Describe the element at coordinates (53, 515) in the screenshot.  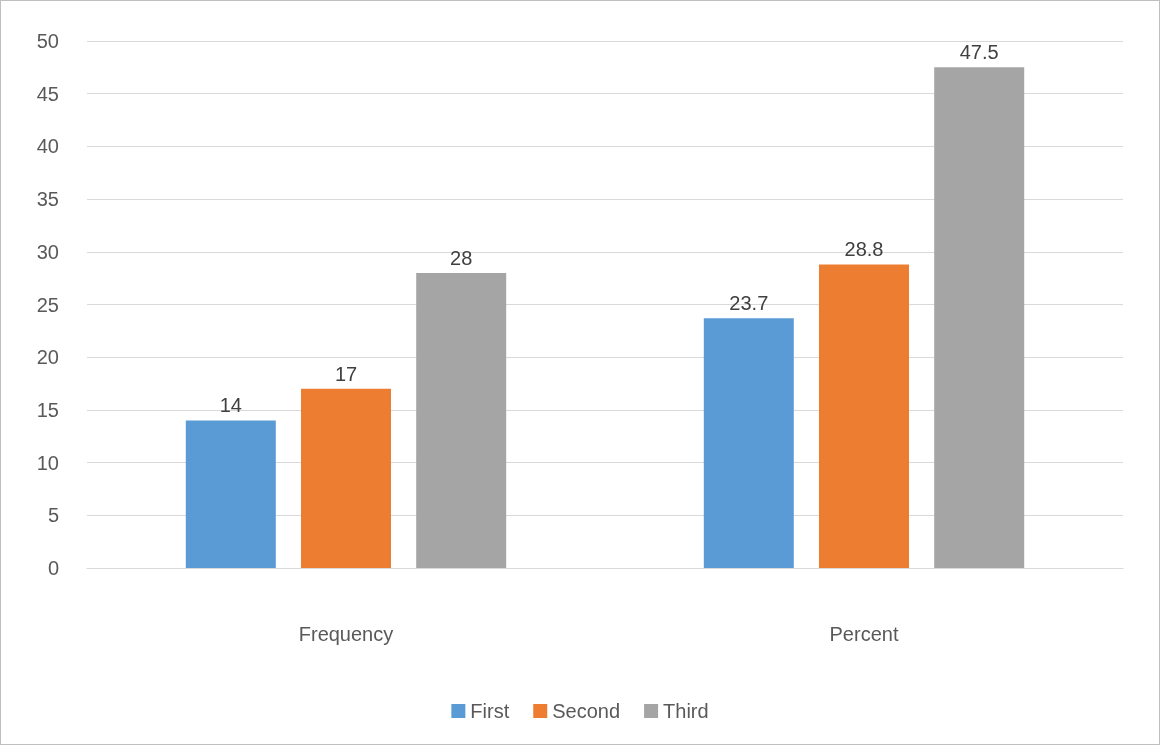
I see `y-tick-label: 5` at that location.